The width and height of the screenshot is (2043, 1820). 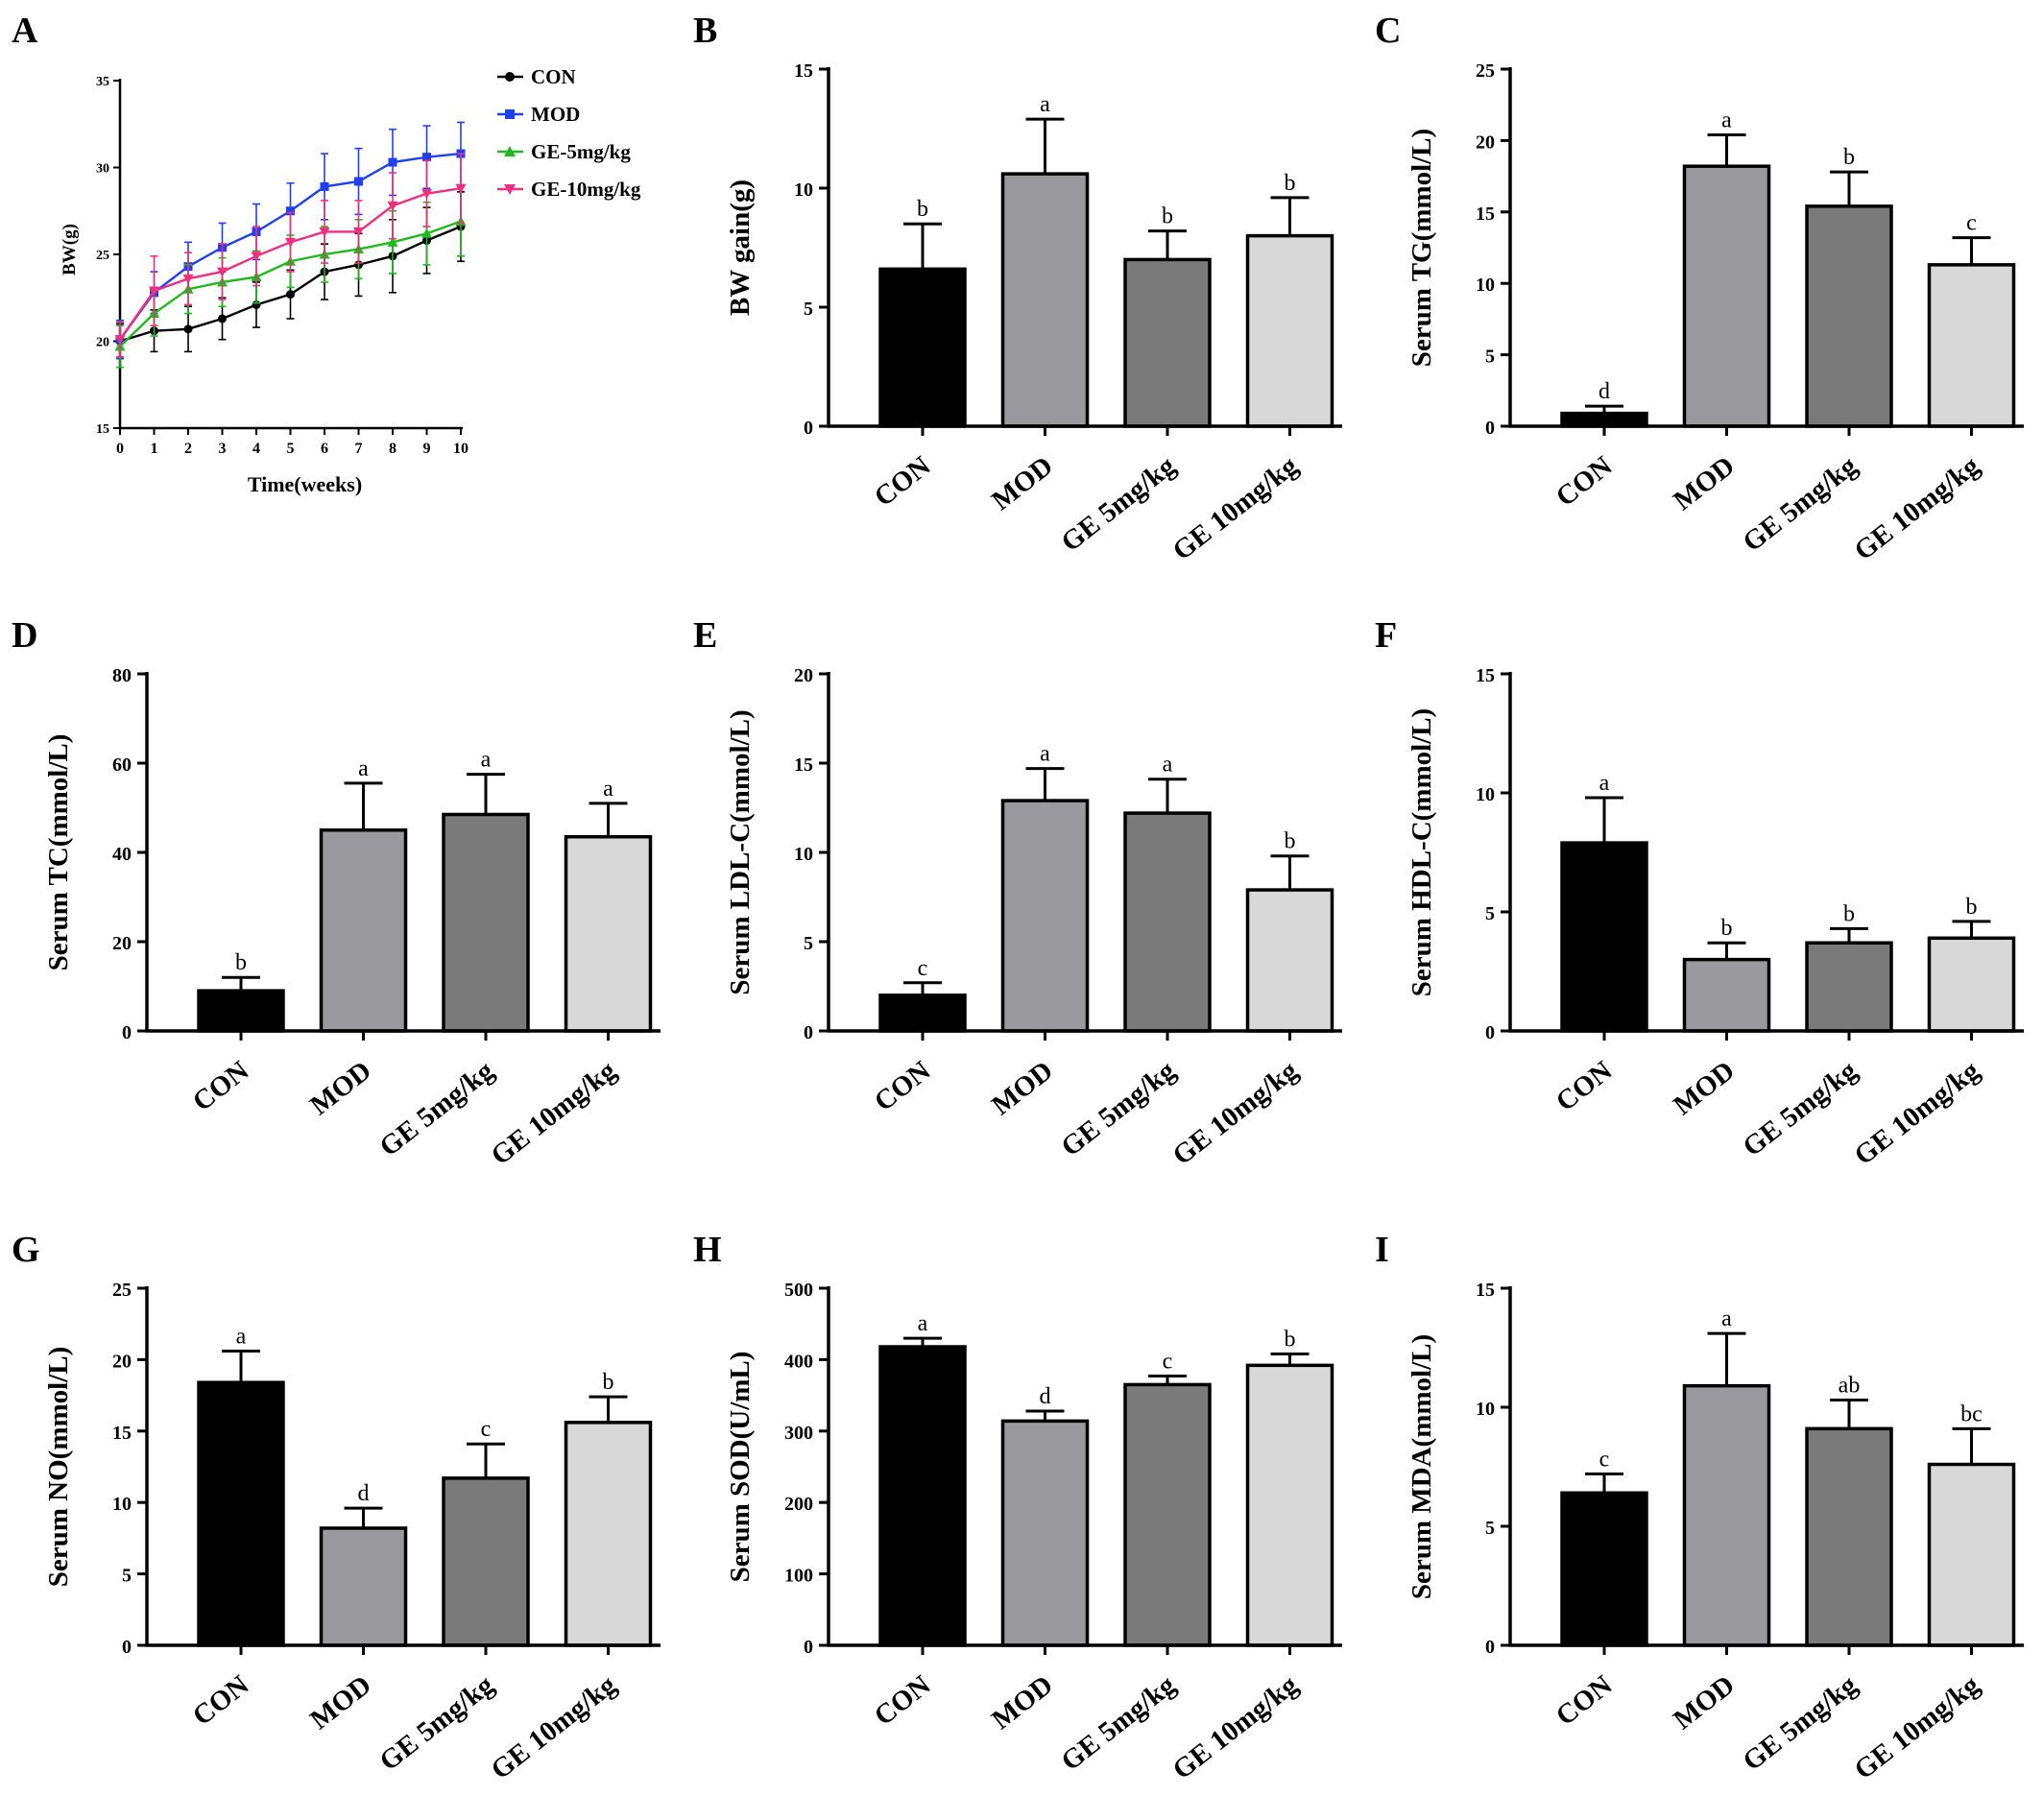 What do you see at coordinates (798, 1504) in the screenshot?
I see `y-tick-label: 200` at bounding box center [798, 1504].